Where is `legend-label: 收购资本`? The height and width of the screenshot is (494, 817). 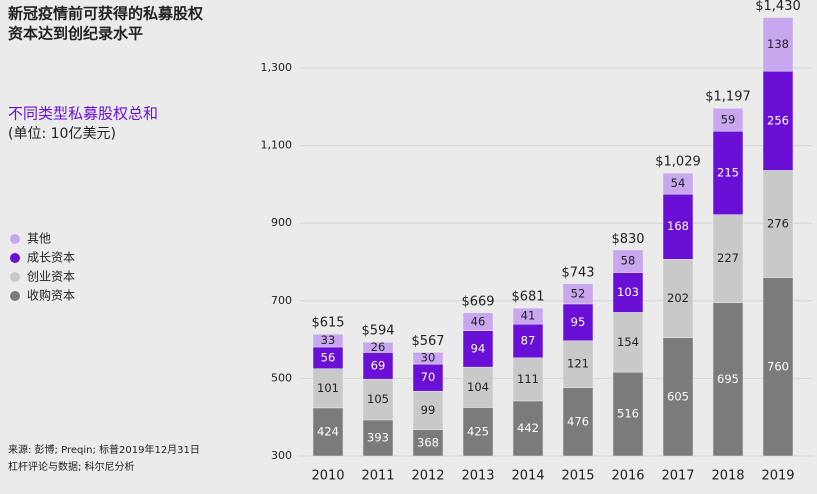
legend-label: 收购资本 is located at coordinates (51, 295).